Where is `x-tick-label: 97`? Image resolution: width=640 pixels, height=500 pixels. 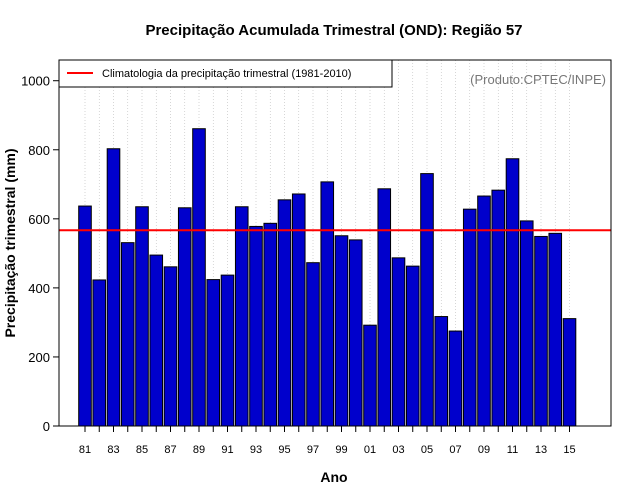
x-tick-label: 97 is located at coordinates (313, 450).